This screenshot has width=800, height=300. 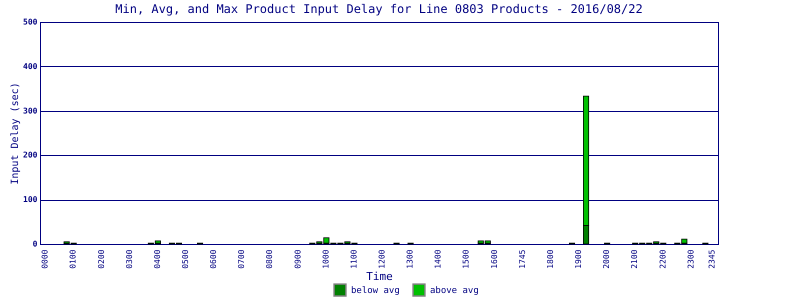 I want to click on y-tick-label: 0, so click(x=35, y=244).